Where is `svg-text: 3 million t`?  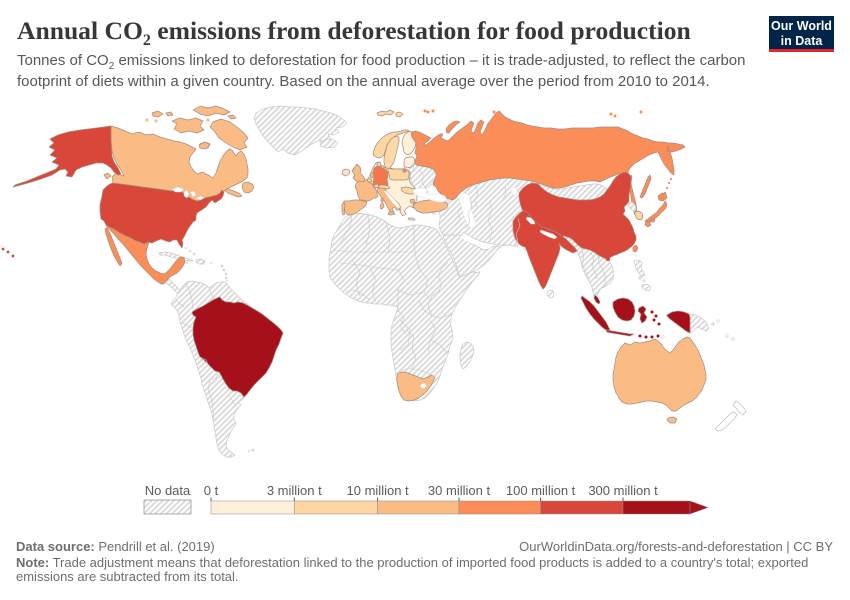
svg-text: 3 million t is located at coordinates (294, 490).